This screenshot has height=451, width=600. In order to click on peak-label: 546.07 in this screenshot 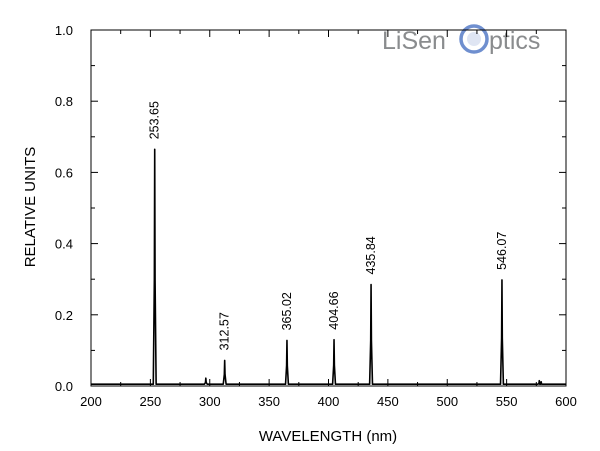, I will do `click(502, 251)`.